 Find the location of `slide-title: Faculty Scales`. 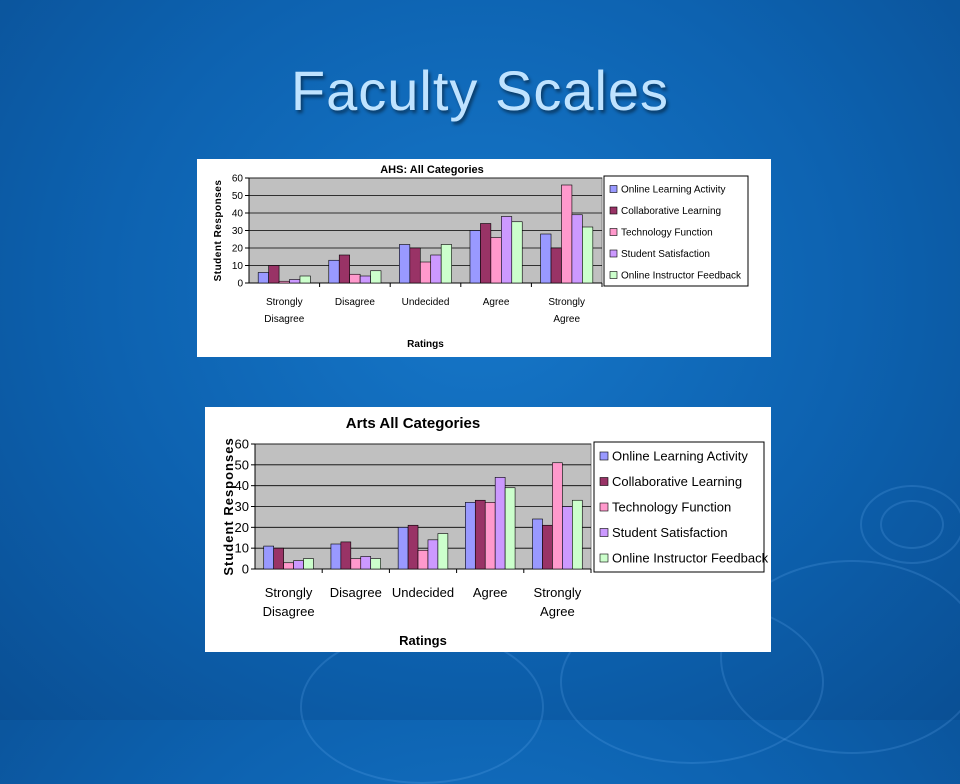

slide-title: Faculty Scales is located at coordinates (480, 90).